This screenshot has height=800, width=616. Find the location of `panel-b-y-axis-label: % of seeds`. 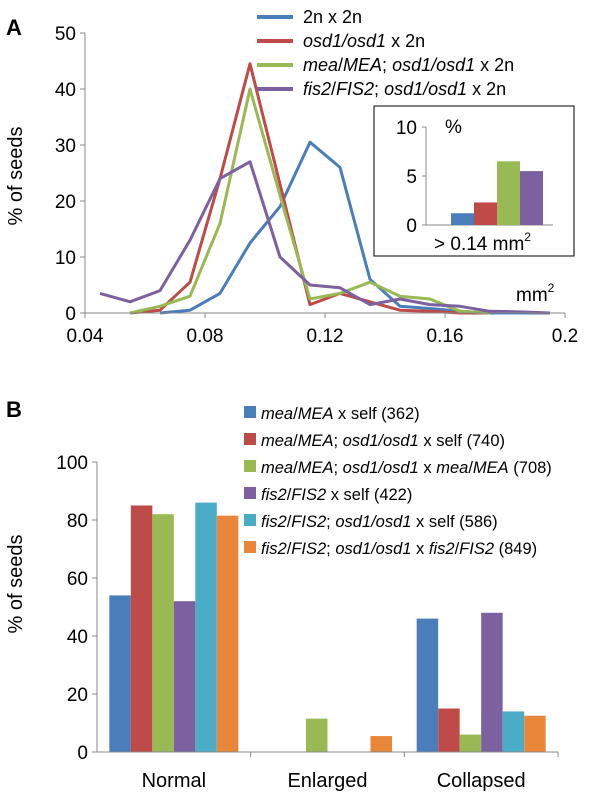

panel-b-y-axis-label: % of seeds is located at coordinates (16, 584).